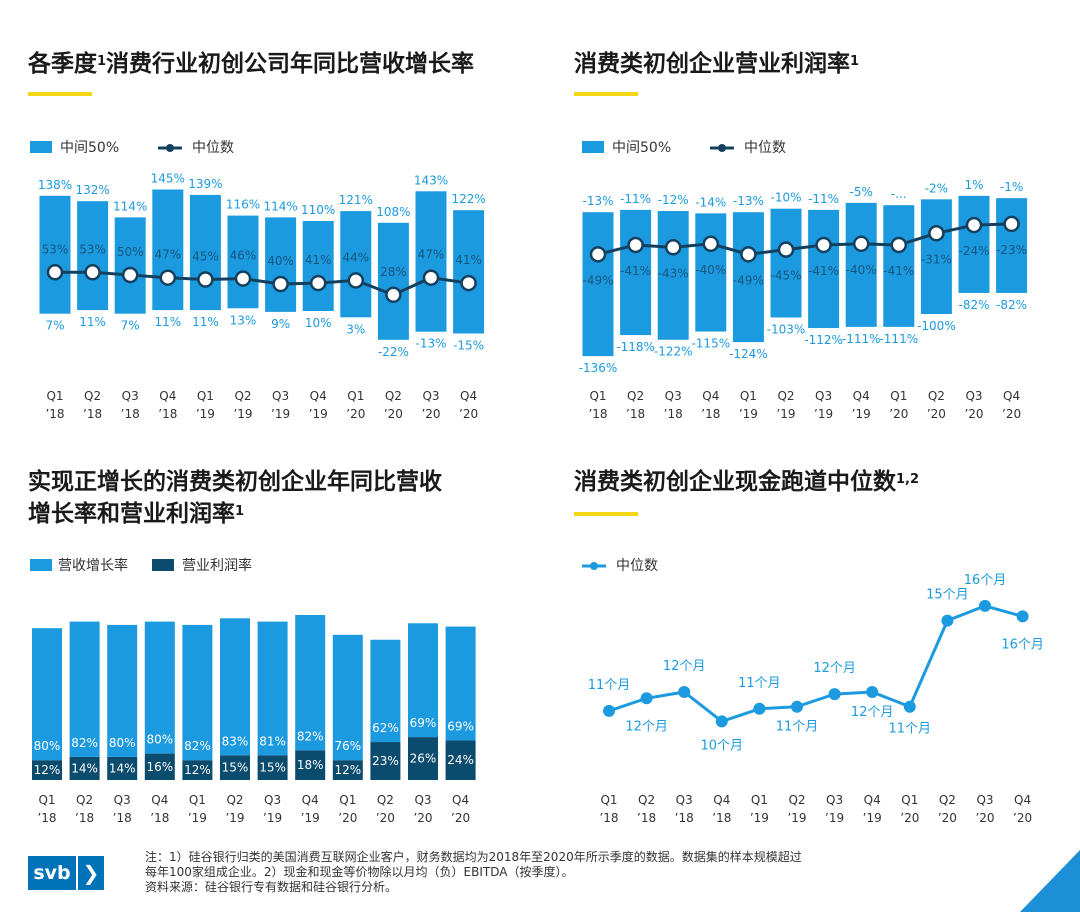  Describe the element at coordinates (710, 270) in the screenshot. I see `median-label: -40%` at that location.